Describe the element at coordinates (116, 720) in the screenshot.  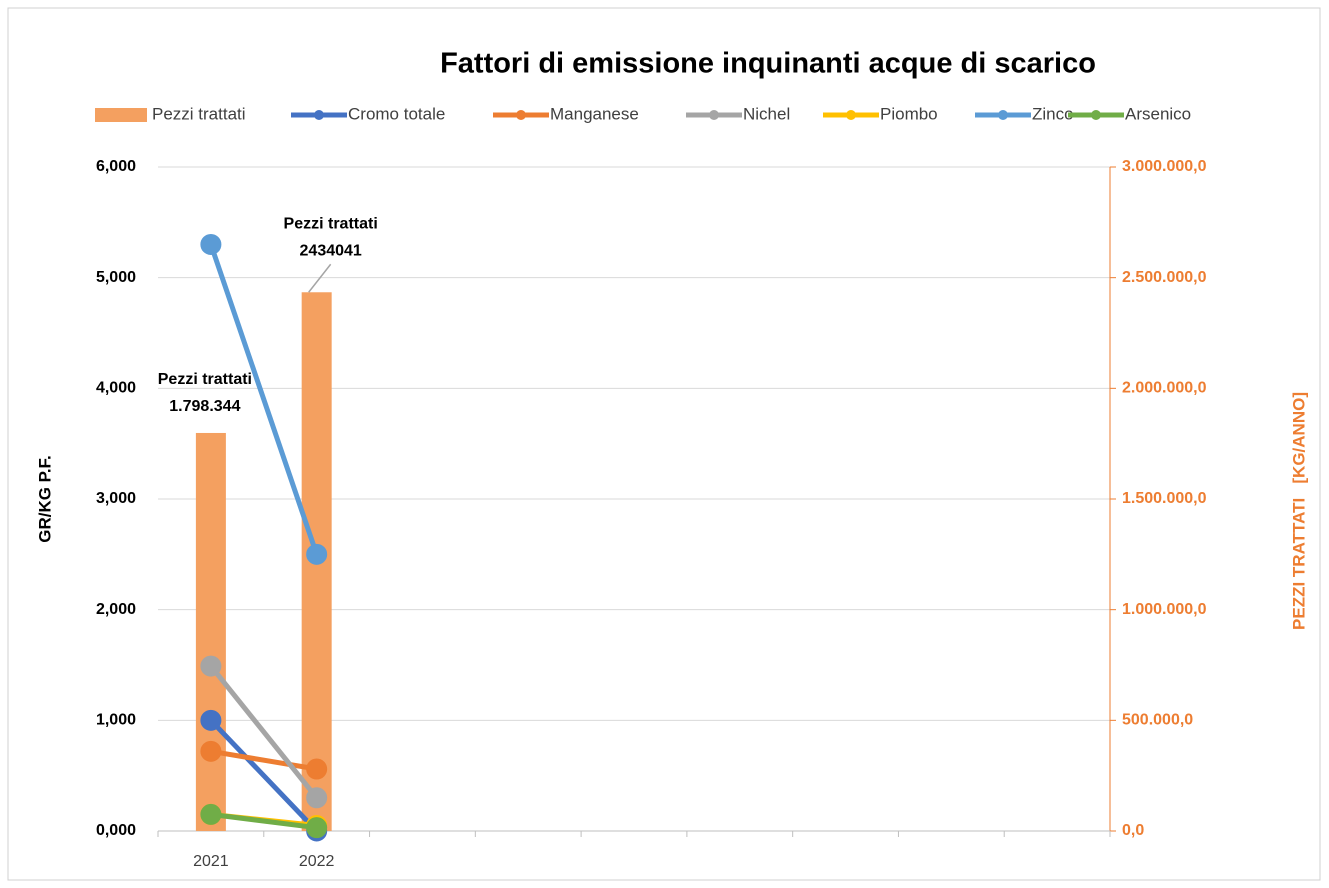
I see `y-tick-label: 1,000` at that location.